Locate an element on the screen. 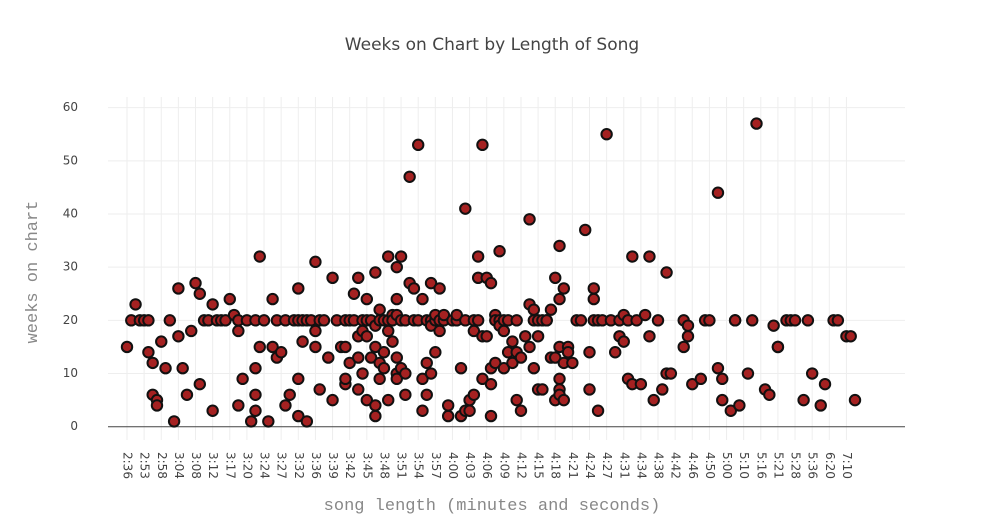  x-tick-label: 3:51 is located at coordinates (402, 465).